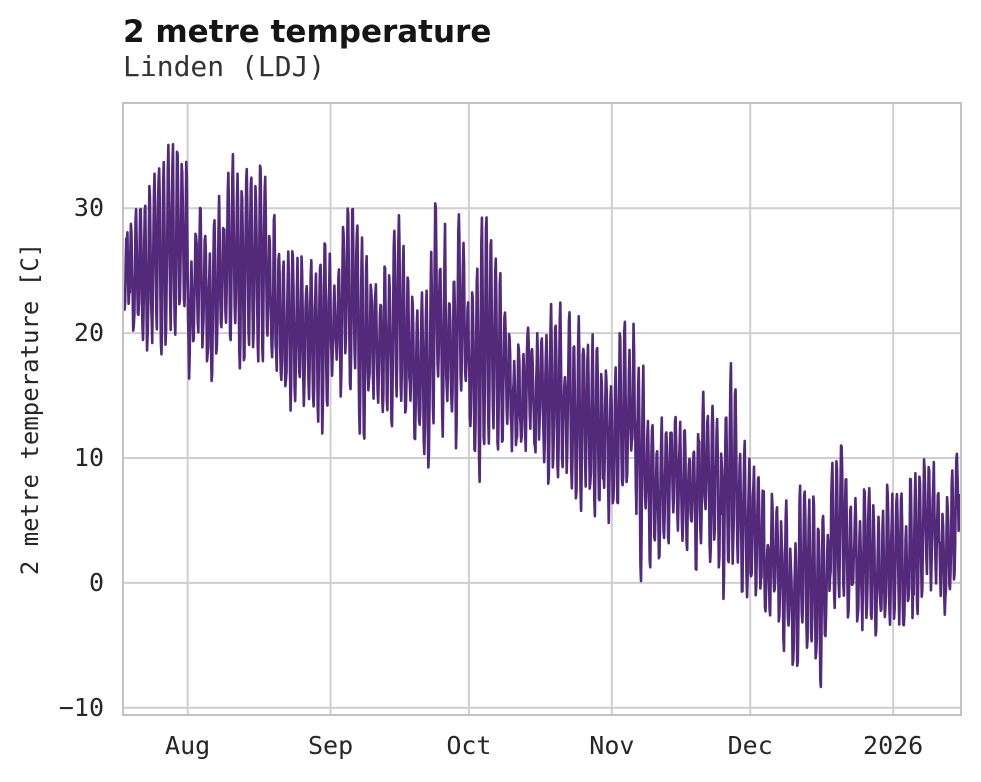 The height and width of the screenshot is (782, 981). What do you see at coordinates (224, 66) in the screenshot?
I see `chart-subtitle-station: Linden (LDJ)` at bounding box center [224, 66].